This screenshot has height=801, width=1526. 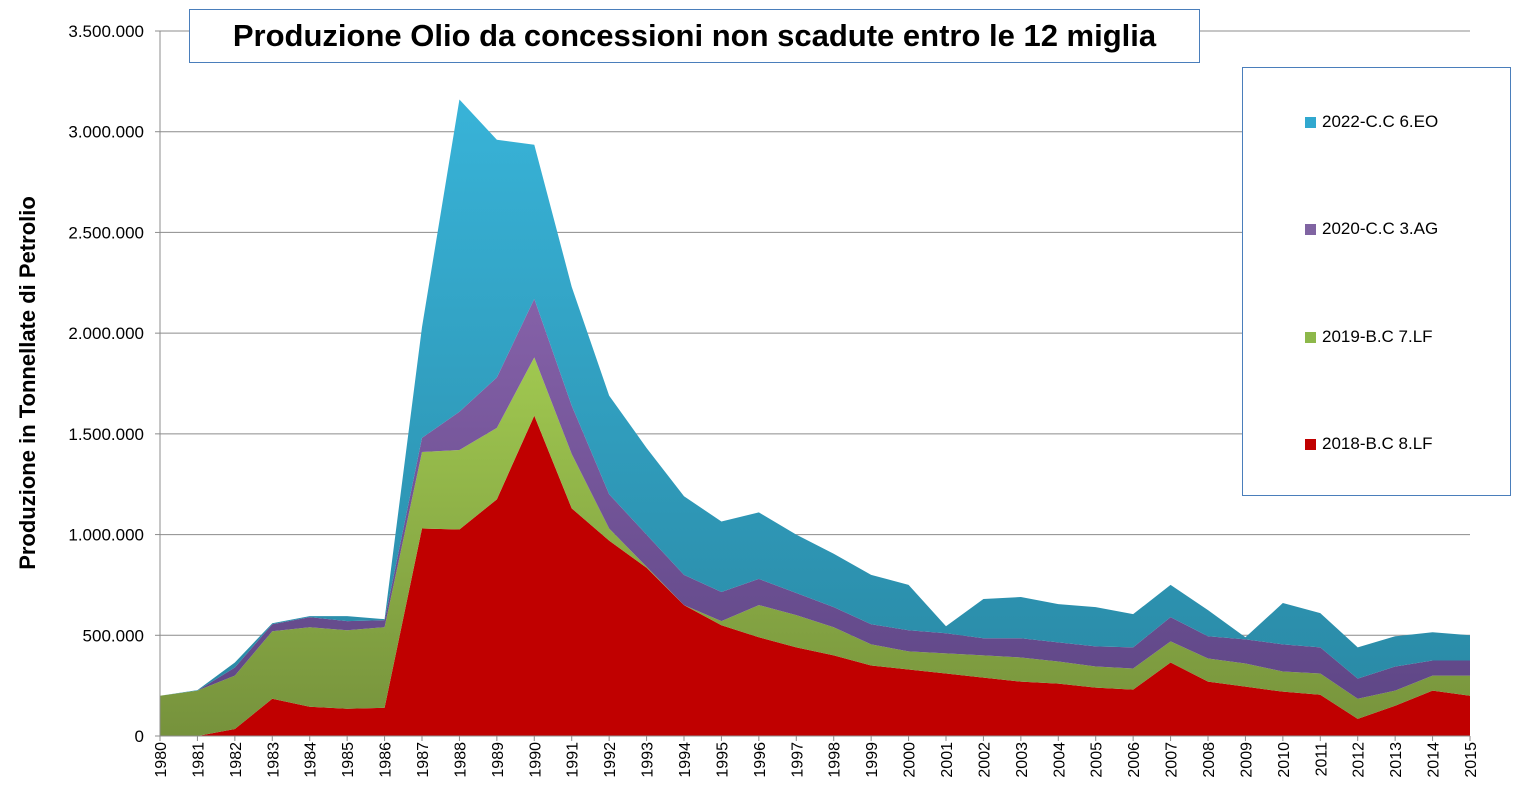 I want to click on x-tick-label: 1987, so click(x=423, y=760).